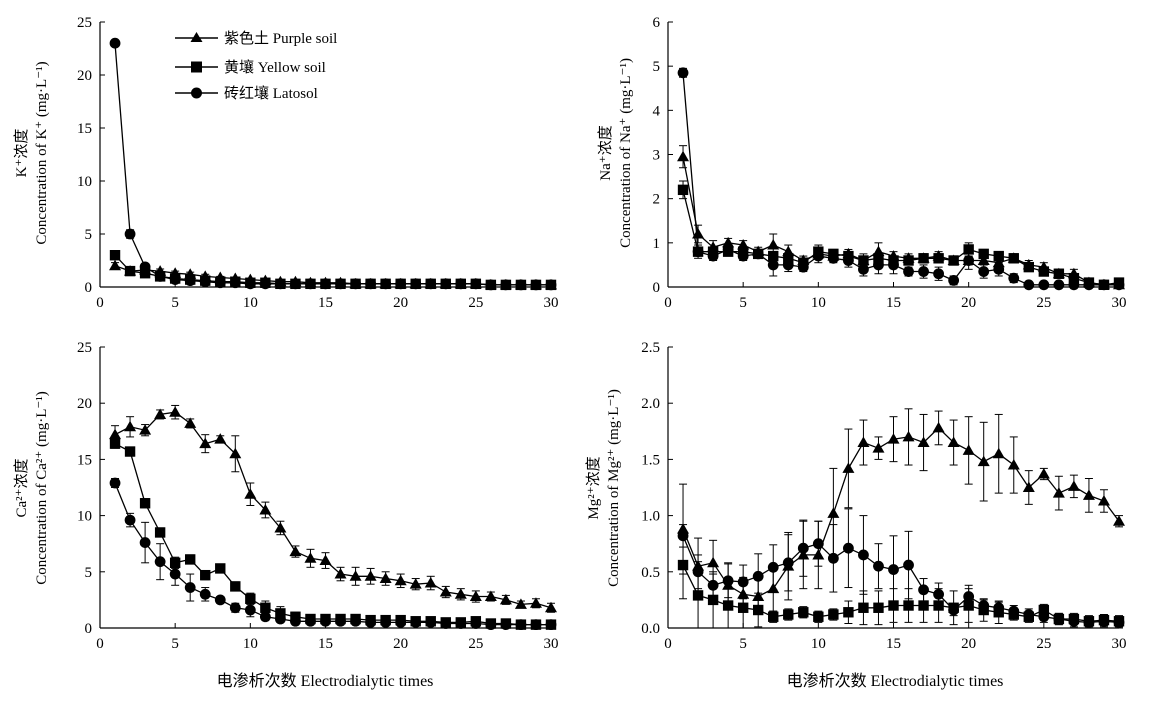  Describe the element at coordinates (1119, 303) in the screenshot. I see `x-tick-label-na: 30` at that location.